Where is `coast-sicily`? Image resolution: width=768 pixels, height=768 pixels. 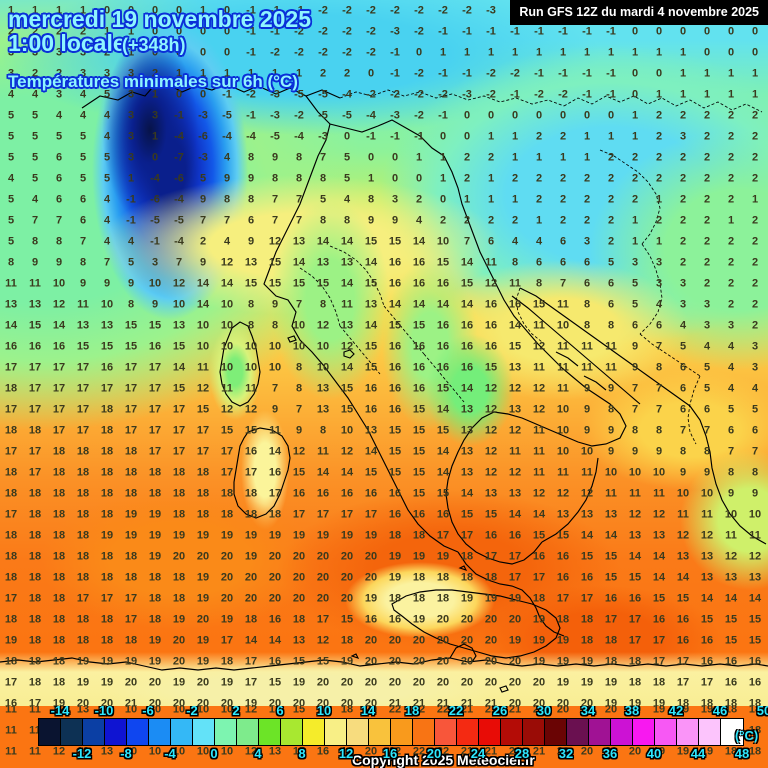
coast-sicily is located at coordinates (476, 624).